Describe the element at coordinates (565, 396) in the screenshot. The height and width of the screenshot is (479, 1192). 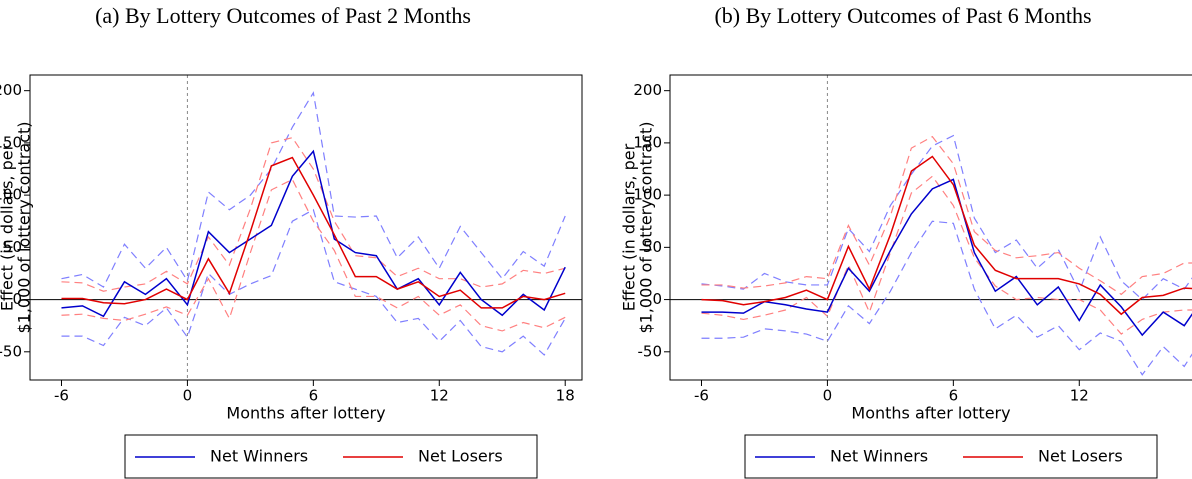
I see `x-tick-label: 18` at that location.